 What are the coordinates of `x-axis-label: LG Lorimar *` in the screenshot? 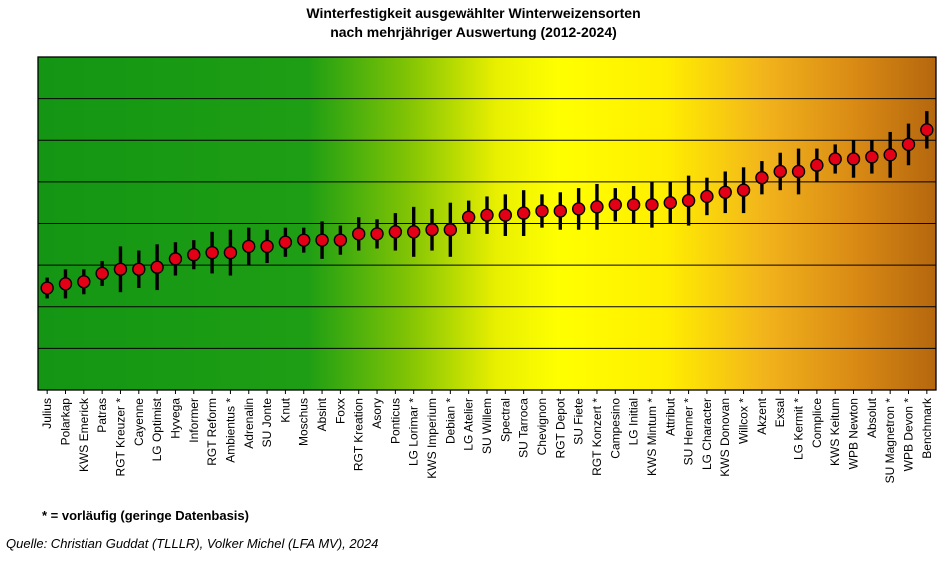 It's located at (414, 432).